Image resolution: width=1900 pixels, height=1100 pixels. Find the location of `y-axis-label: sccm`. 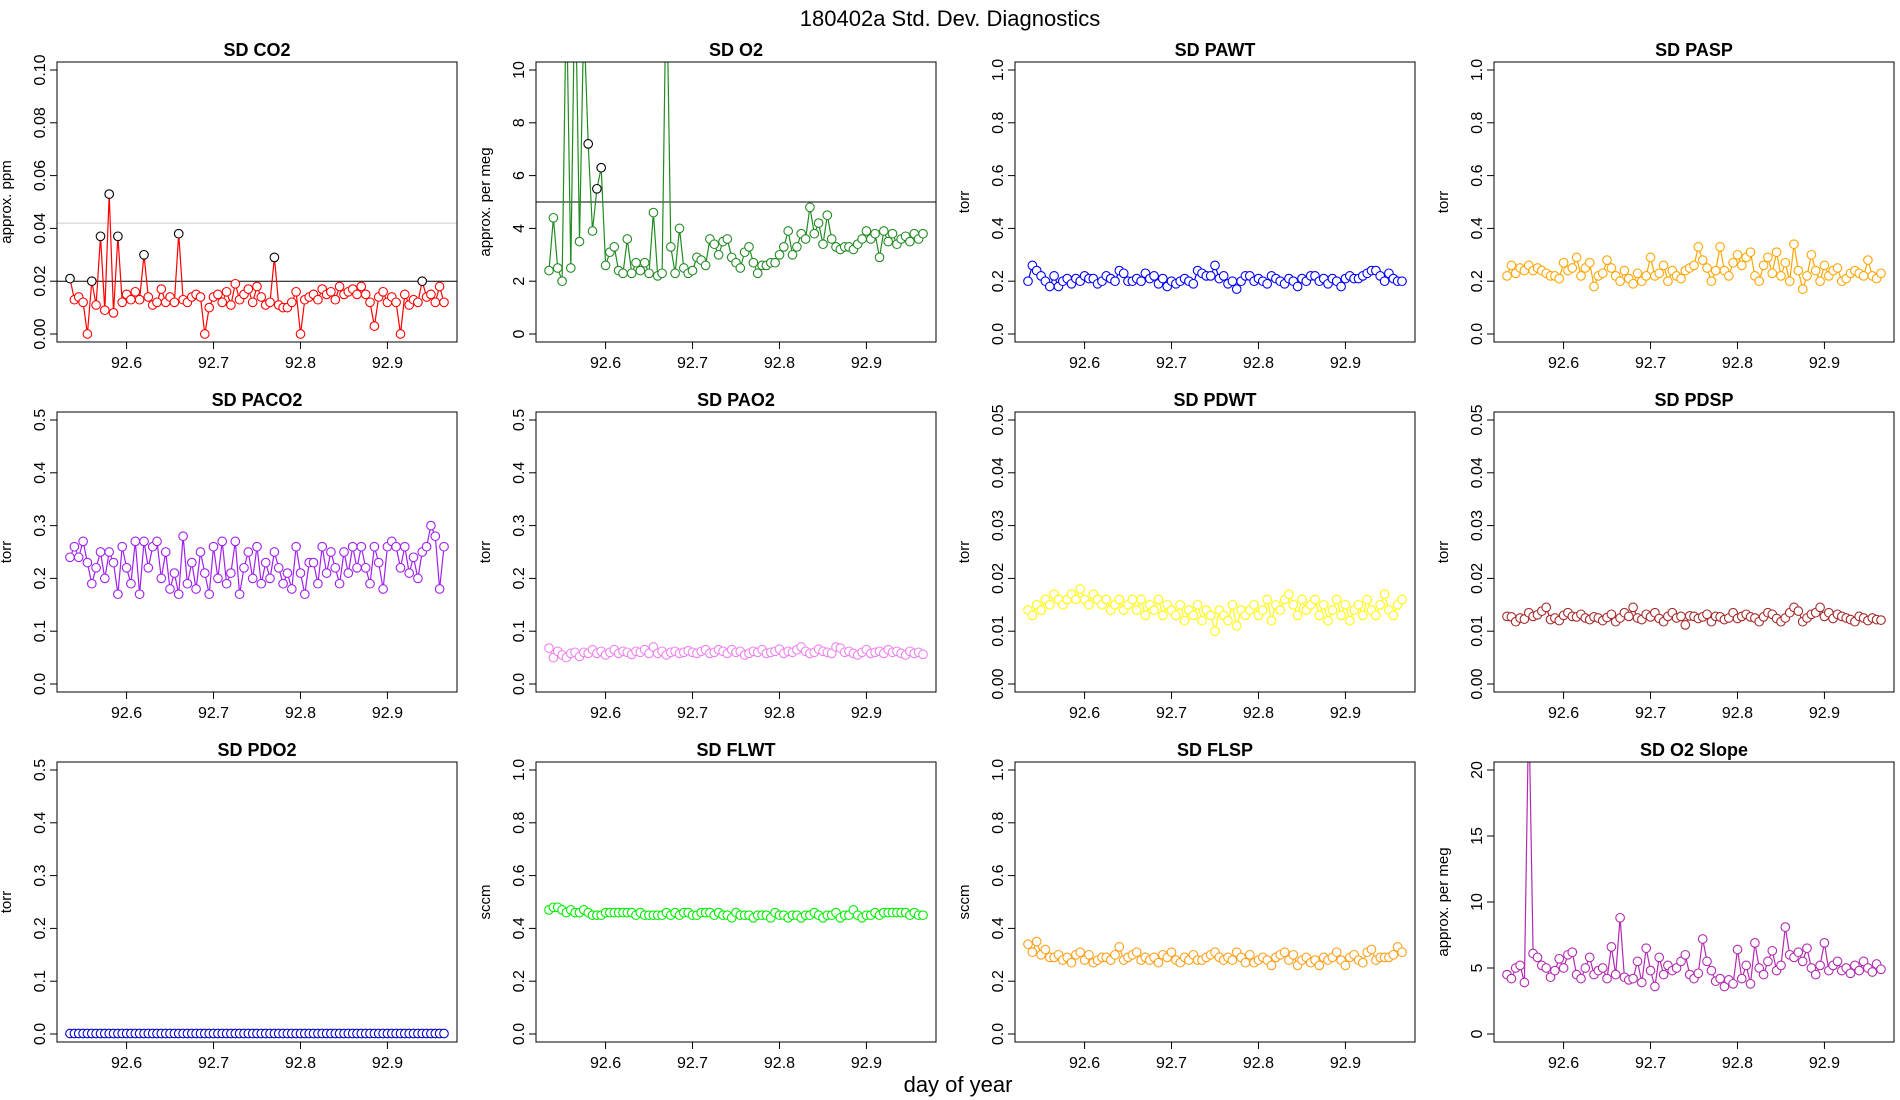

y-axis-label: sccm is located at coordinates (964, 902).